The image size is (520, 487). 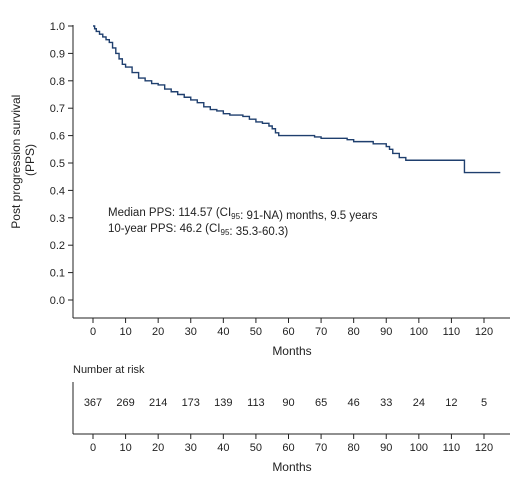 I want to click on risk-value: 367, so click(x=93, y=403).